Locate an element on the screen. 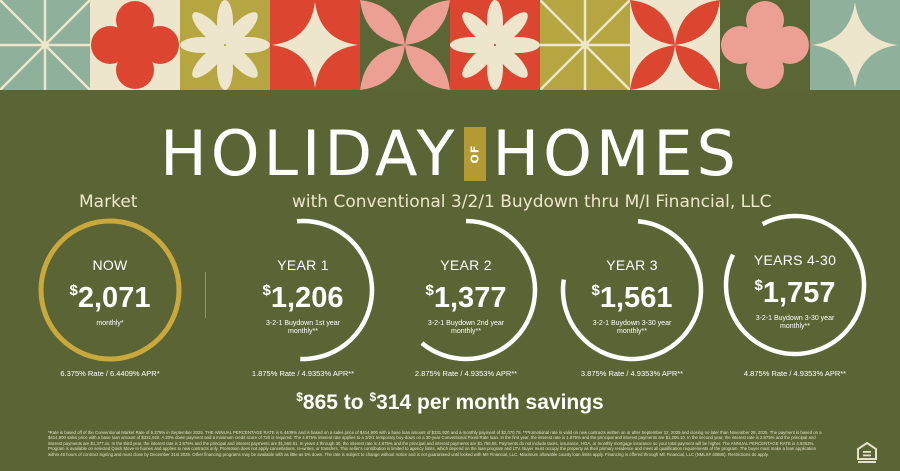  rate-apr-text: 6.375% Rate / 6.4409% APR* is located at coordinates (110, 373).